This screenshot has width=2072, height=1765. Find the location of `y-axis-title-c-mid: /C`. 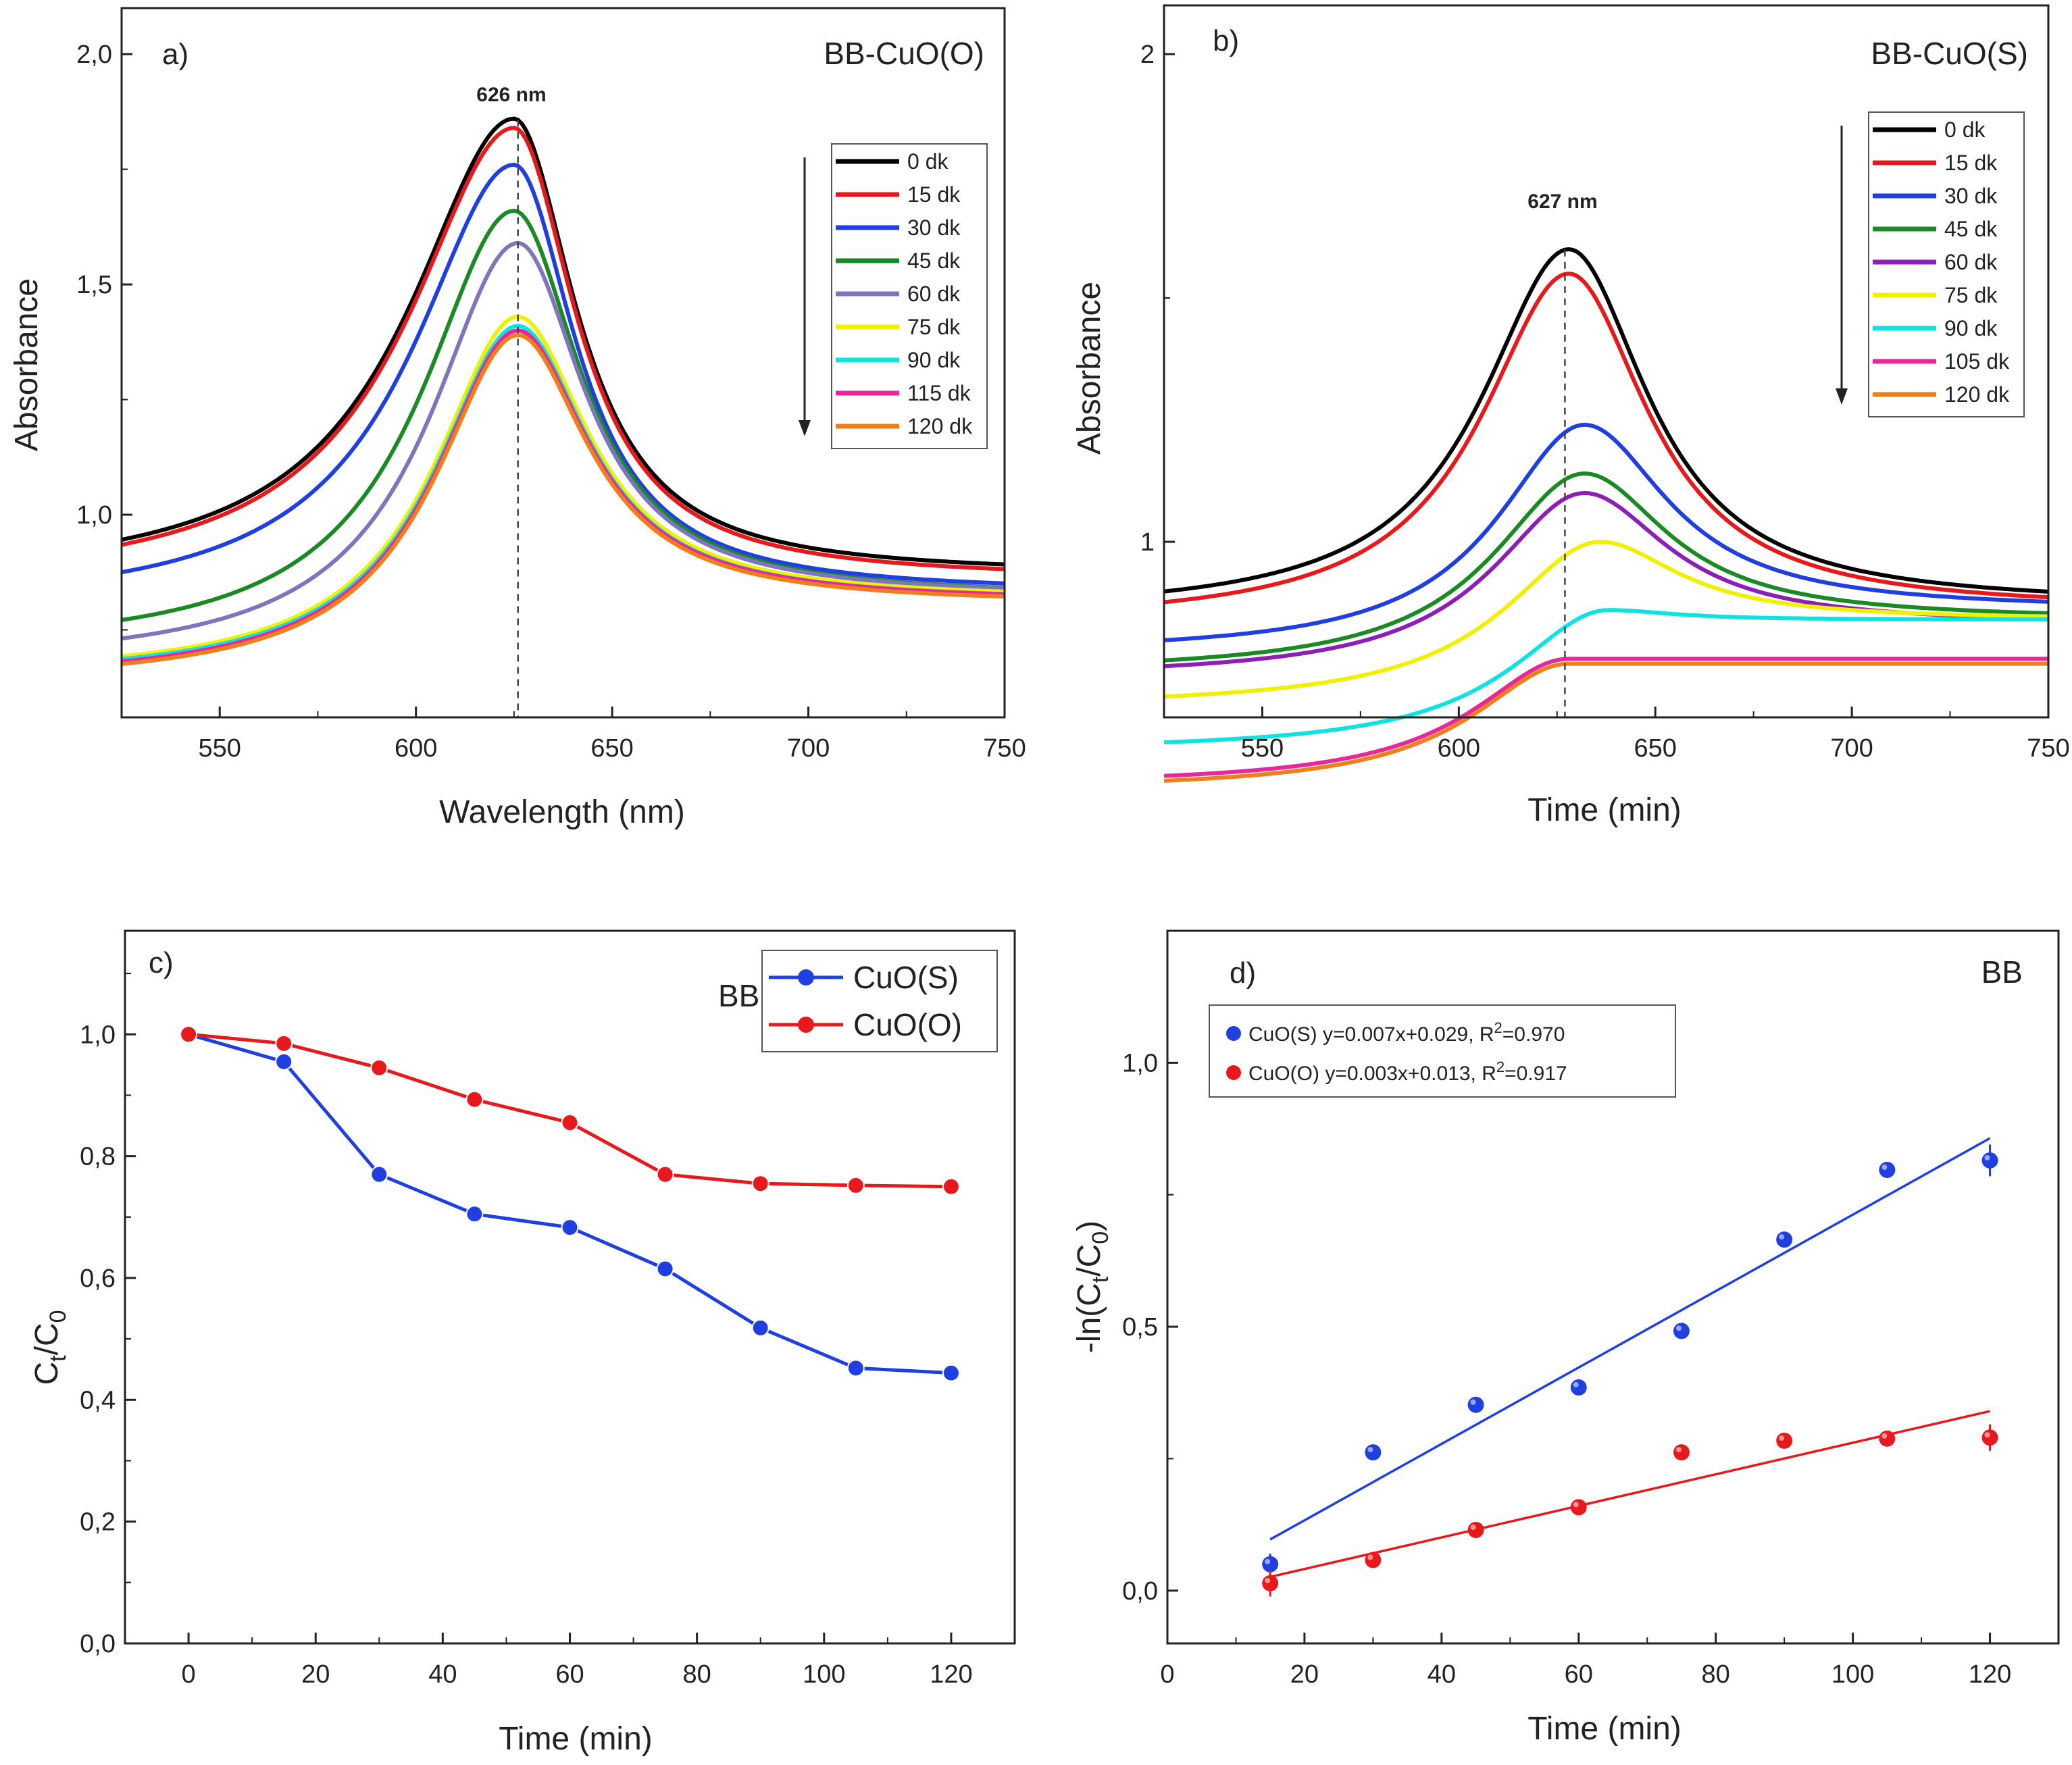

y-axis-title-c-mid: /C is located at coordinates (47, 1339).